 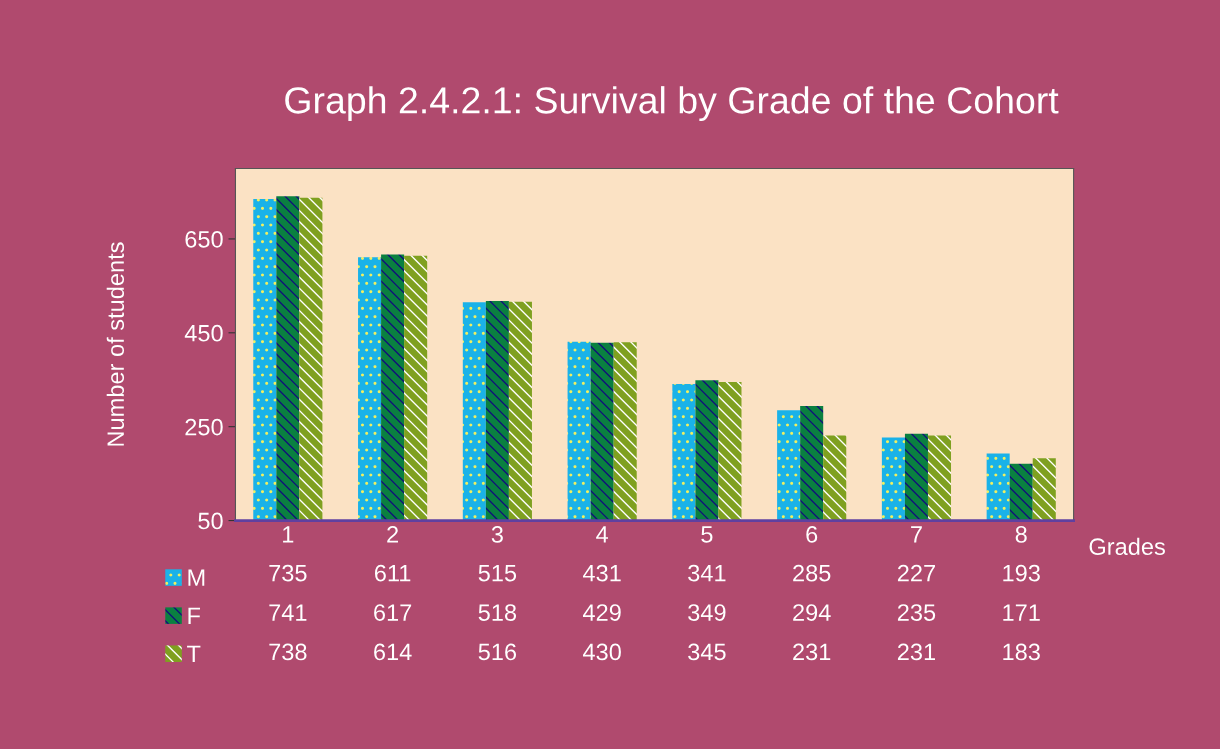 I want to click on data-label: 345, so click(x=707, y=652).